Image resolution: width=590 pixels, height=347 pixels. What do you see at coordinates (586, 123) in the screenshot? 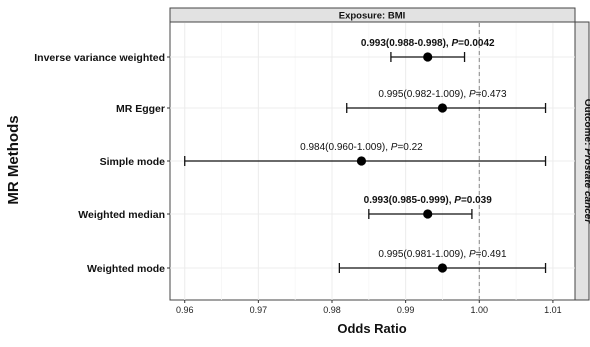
I see `right-facet-prefix: Outcome:` at bounding box center [586, 123].